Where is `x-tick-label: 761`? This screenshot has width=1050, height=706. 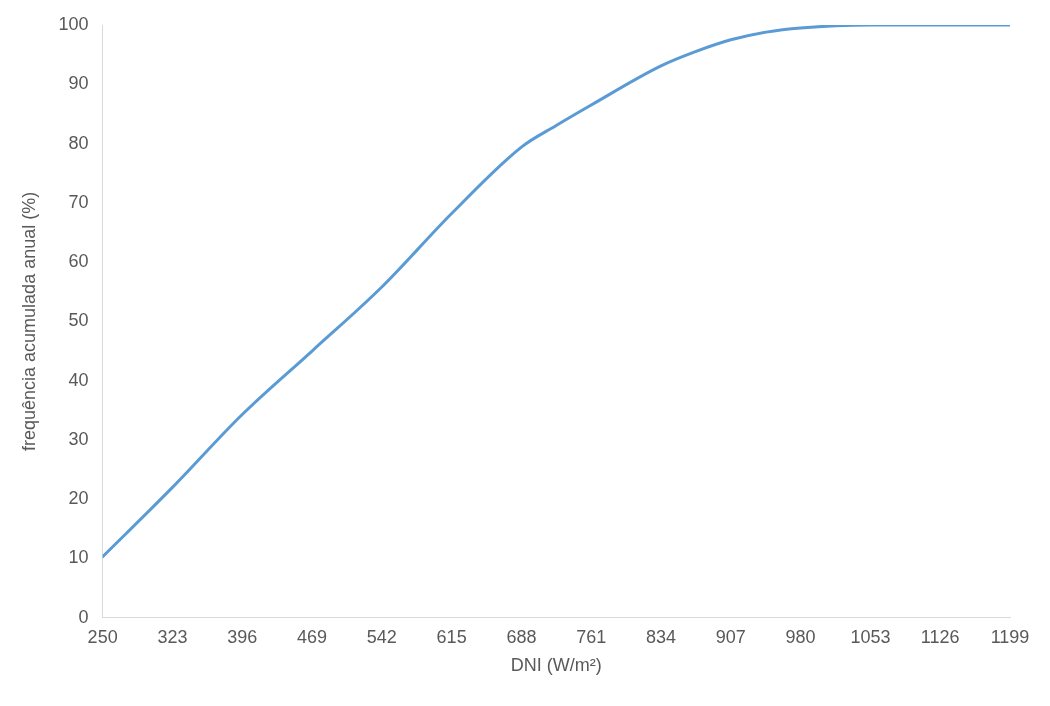
x-tick-label: 761 is located at coordinates (591, 636).